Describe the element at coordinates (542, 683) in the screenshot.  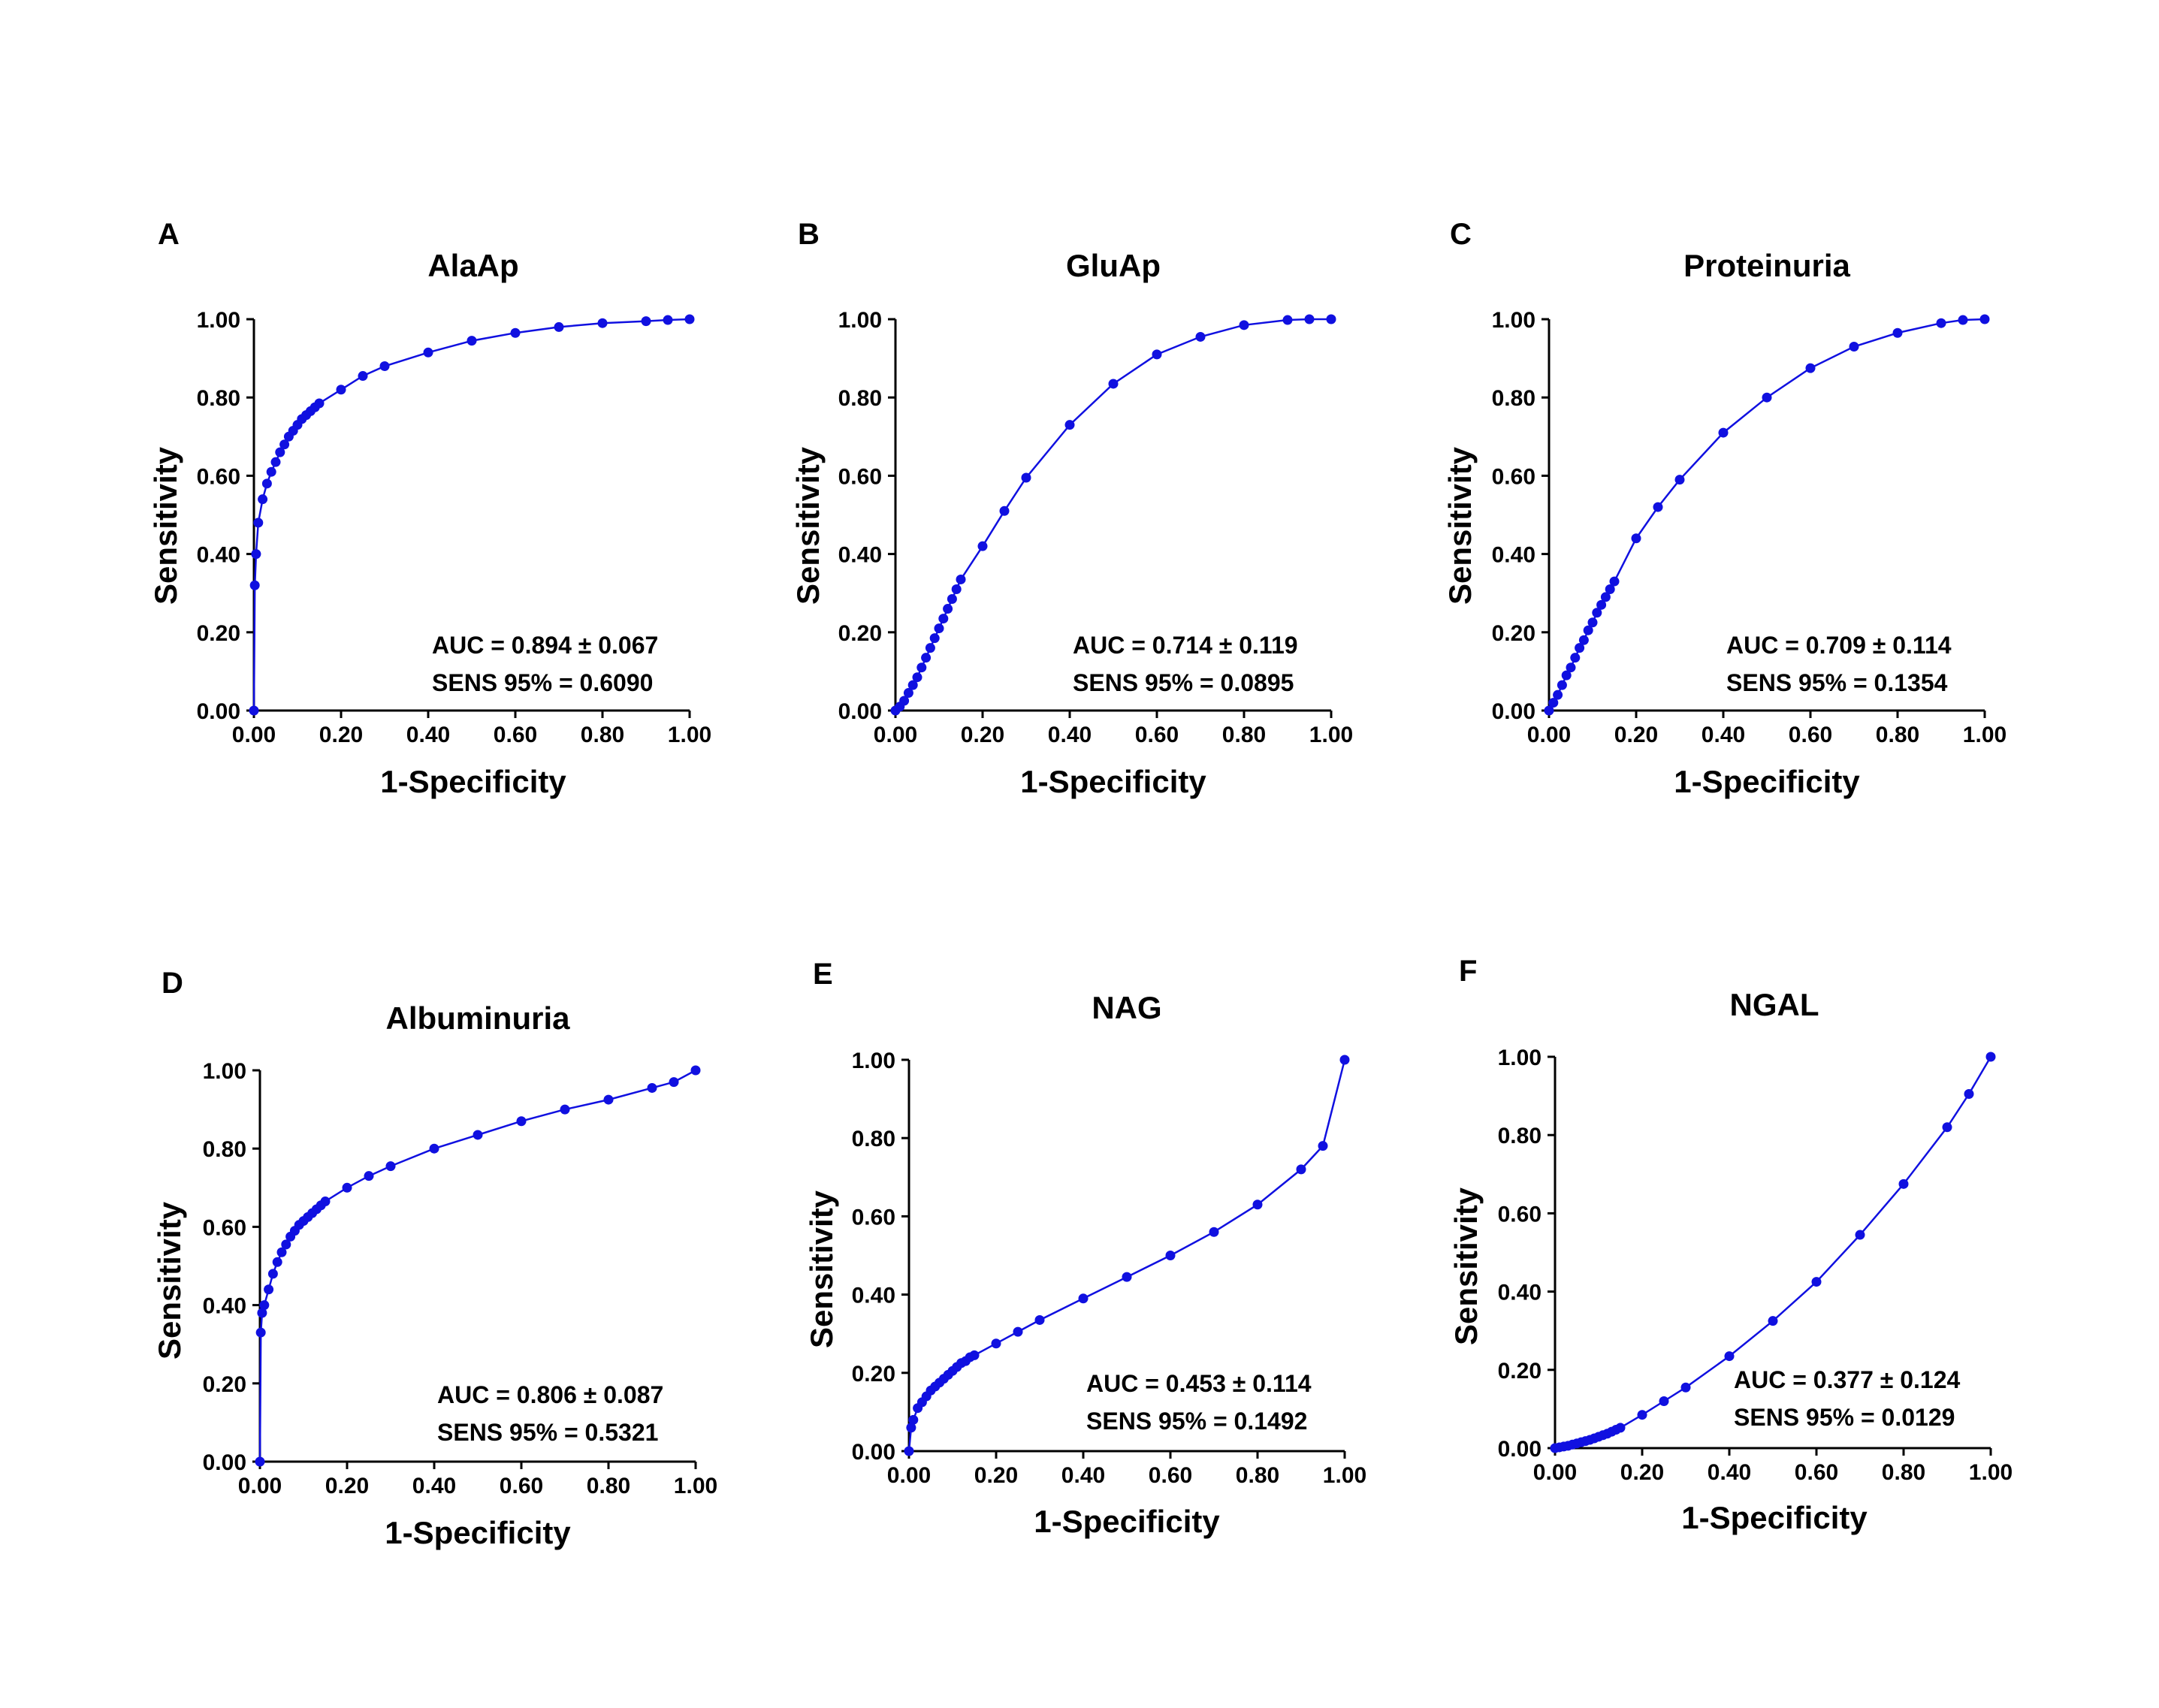
I see `sens-annotation: SENS 95% = 0.6090` at that location.